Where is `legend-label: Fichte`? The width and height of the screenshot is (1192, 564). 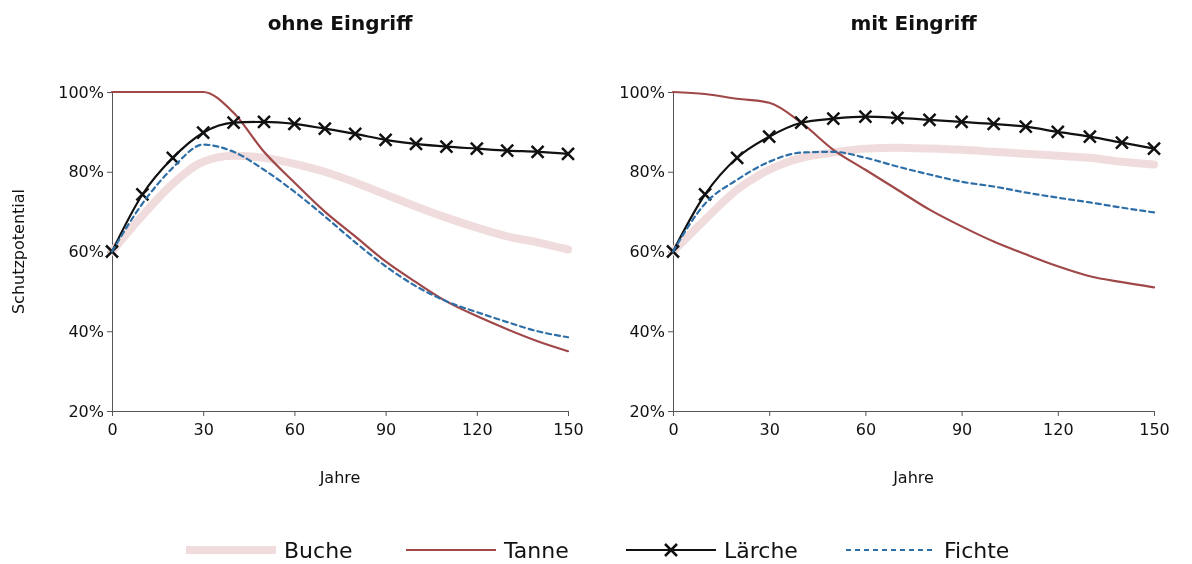
legend-label: Fichte is located at coordinates (977, 550).